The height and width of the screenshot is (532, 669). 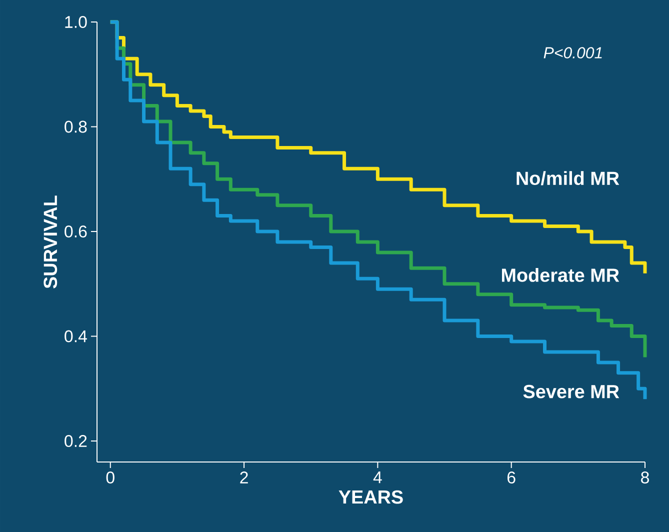 What do you see at coordinates (76, 22) in the screenshot?
I see `y-tick-label: 1.0` at bounding box center [76, 22].